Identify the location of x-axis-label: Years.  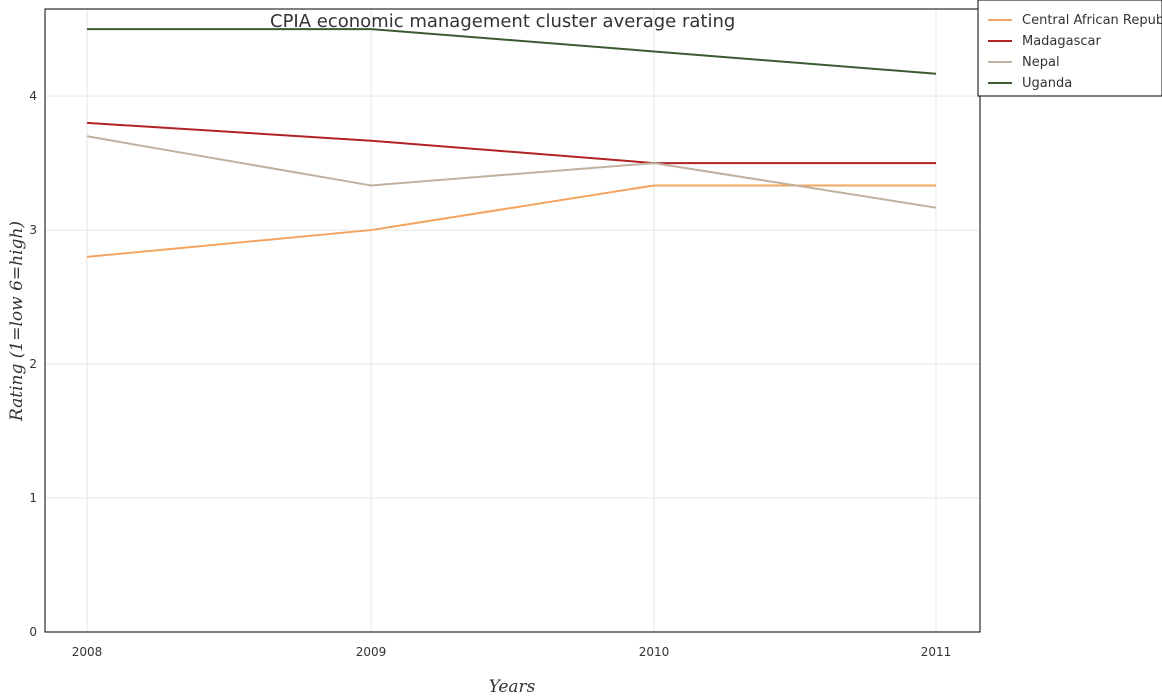
(512, 687).